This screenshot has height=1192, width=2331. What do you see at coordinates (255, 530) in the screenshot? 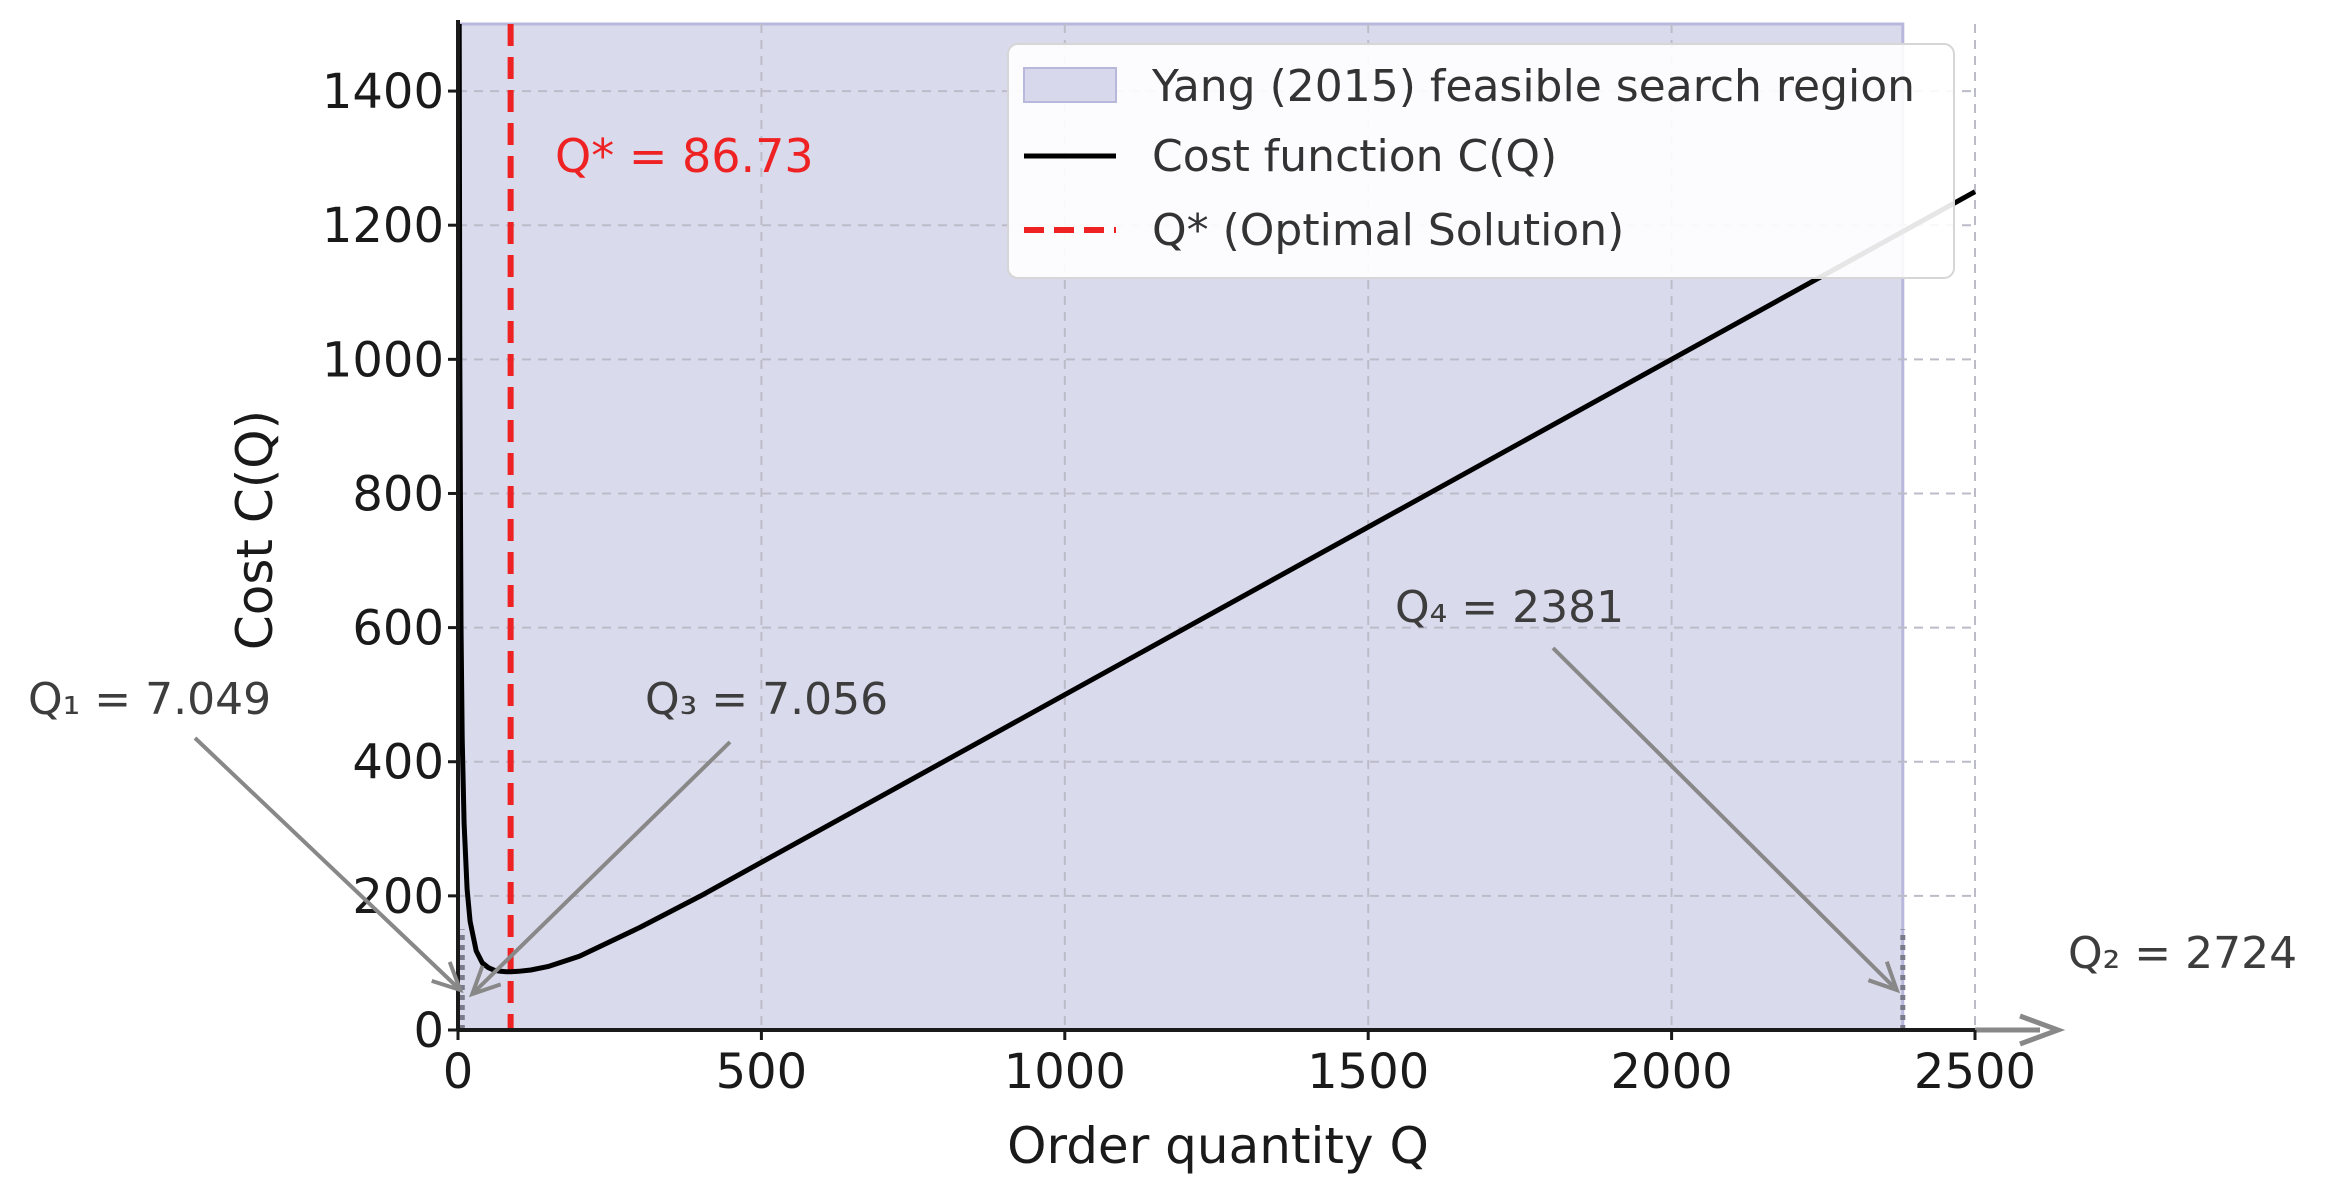
I see `y-axis-title: Cost C(Q)` at bounding box center [255, 530].